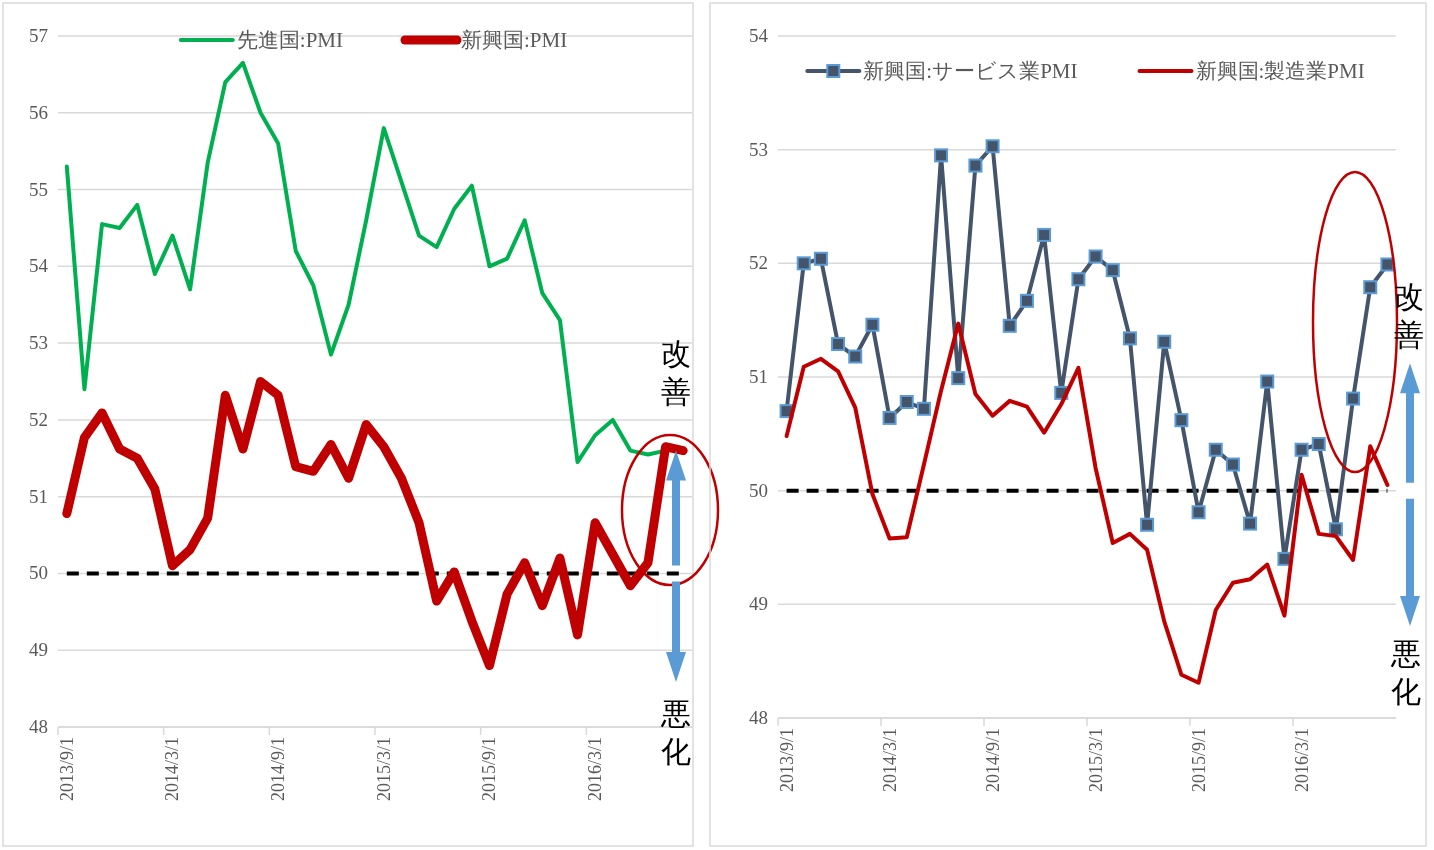 This screenshot has height=850, width=1434. Describe the element at coordinates (970, 71) in the screenshot. I see `legend-label: 新興国:サービス業PMI` at that location.